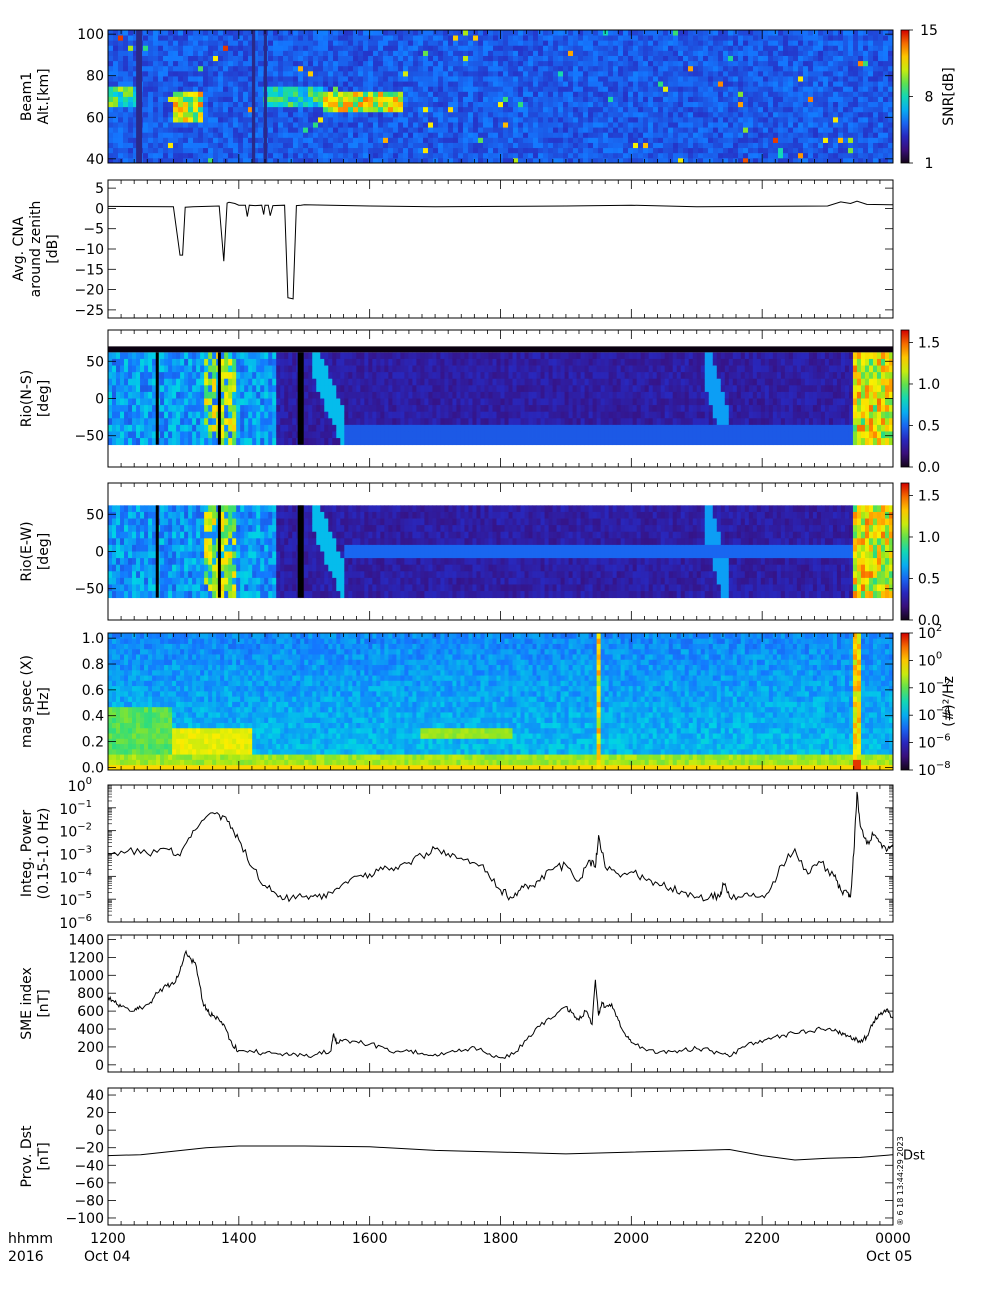 The height and width of the screenshot is (1300, 1000). What do you see at coordinates (929, 385) in the screenshot?
I see `riometer-ns-colorbar-tick-label: 1.0` at bounding box center [929, 385].